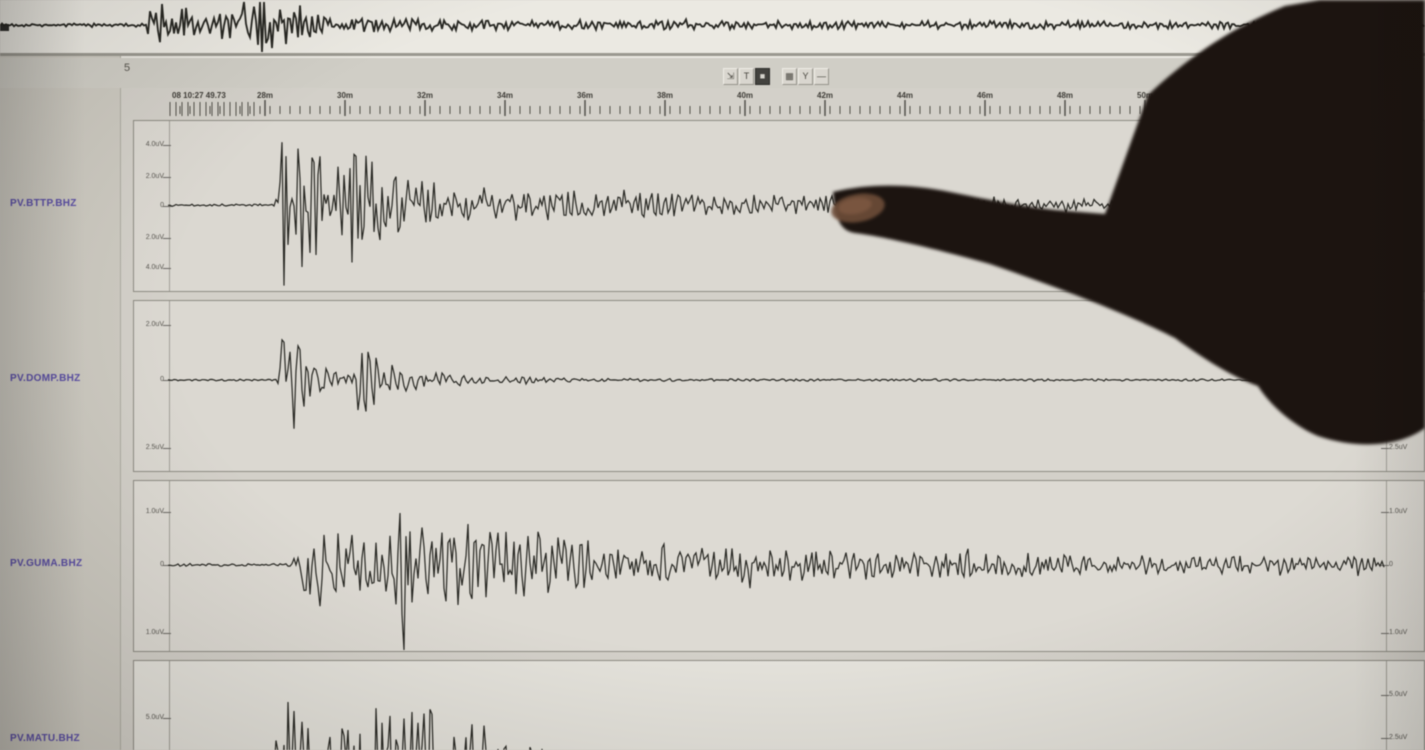 This screenshot has width=1425, height=750. I want to click on y-scale-button: Y, so click(805, 76).